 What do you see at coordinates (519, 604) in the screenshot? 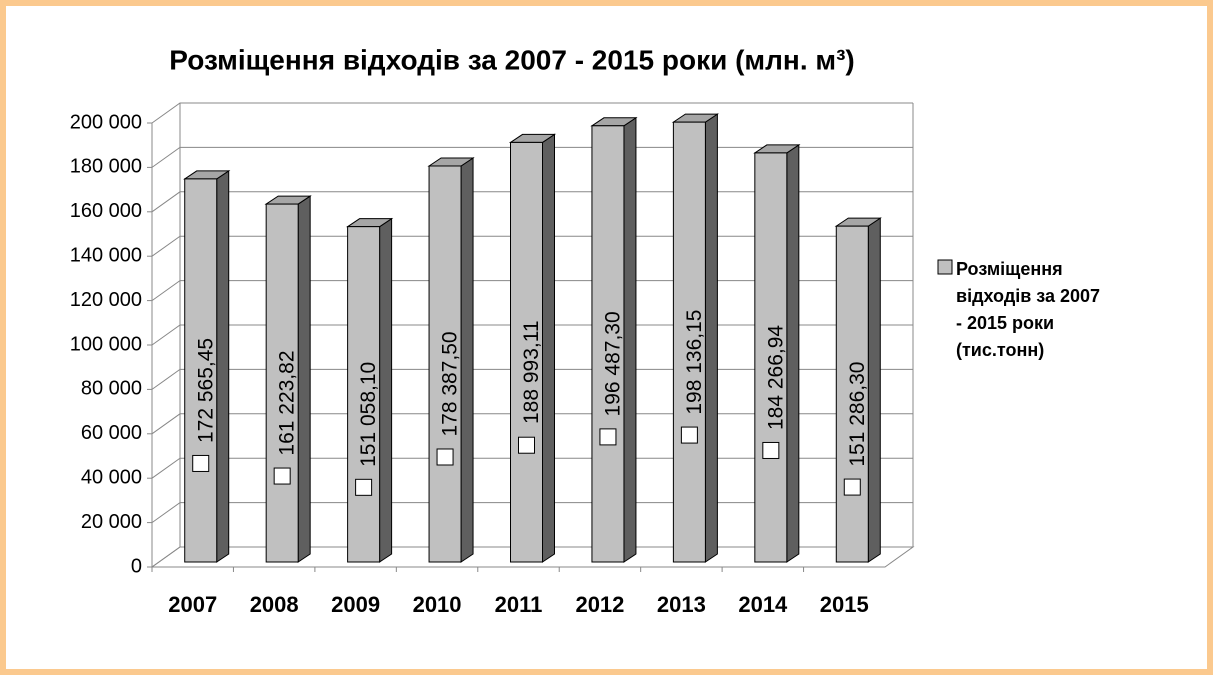
I see `x-tick-label: 2011` at bounding box center [519, 604].